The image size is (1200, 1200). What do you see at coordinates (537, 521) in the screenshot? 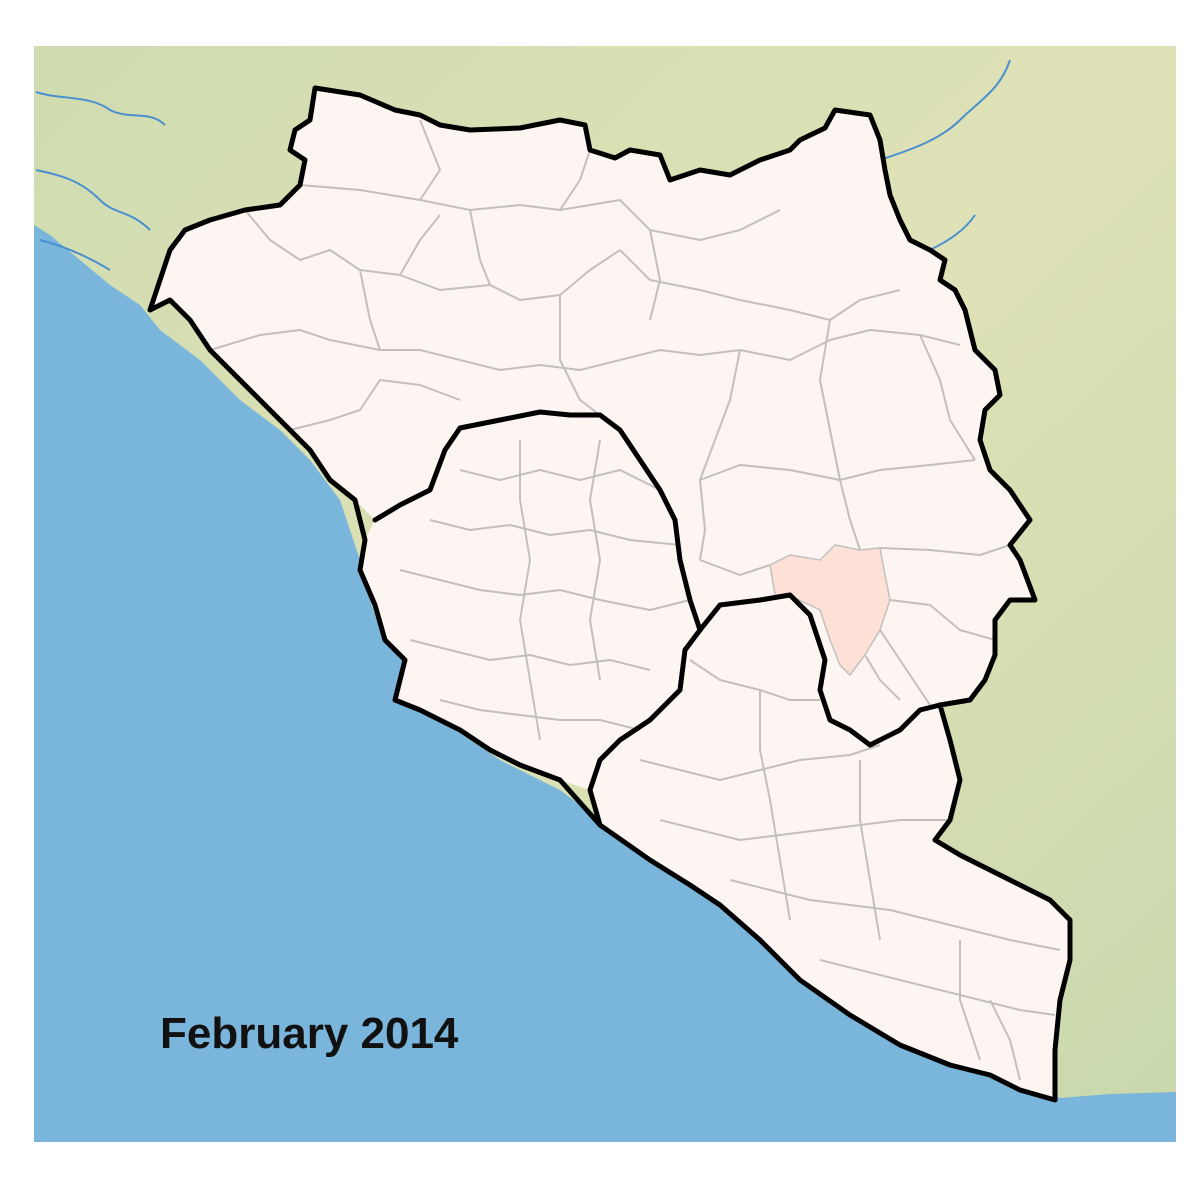
I see `border-guinea-sierra-leone` at bounding box center [537, 521].